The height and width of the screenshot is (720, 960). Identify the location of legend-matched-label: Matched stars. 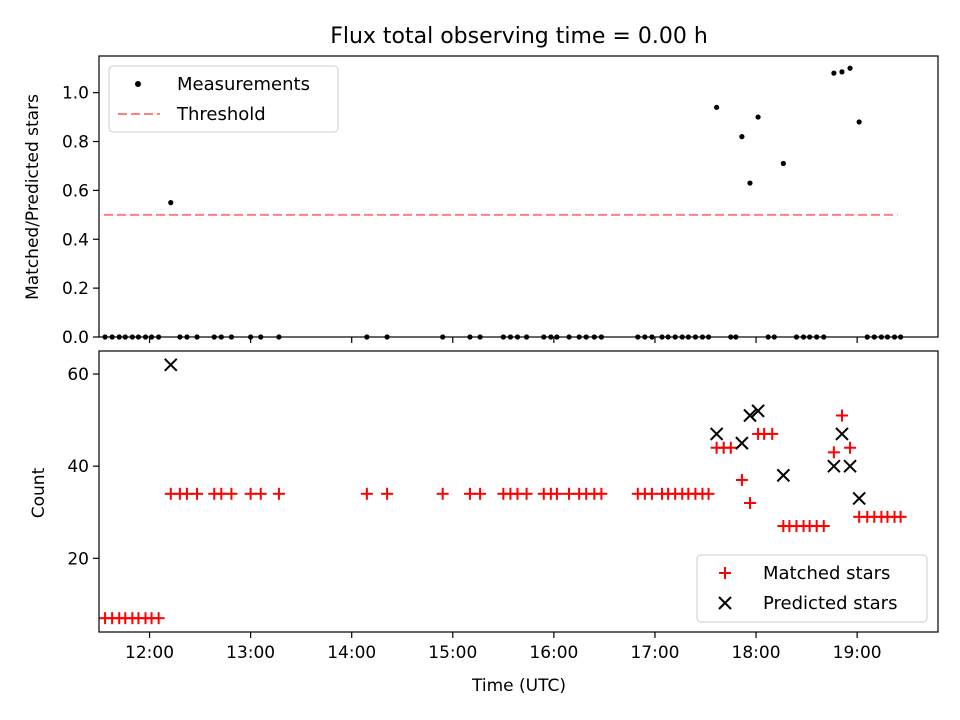
(826, 573).